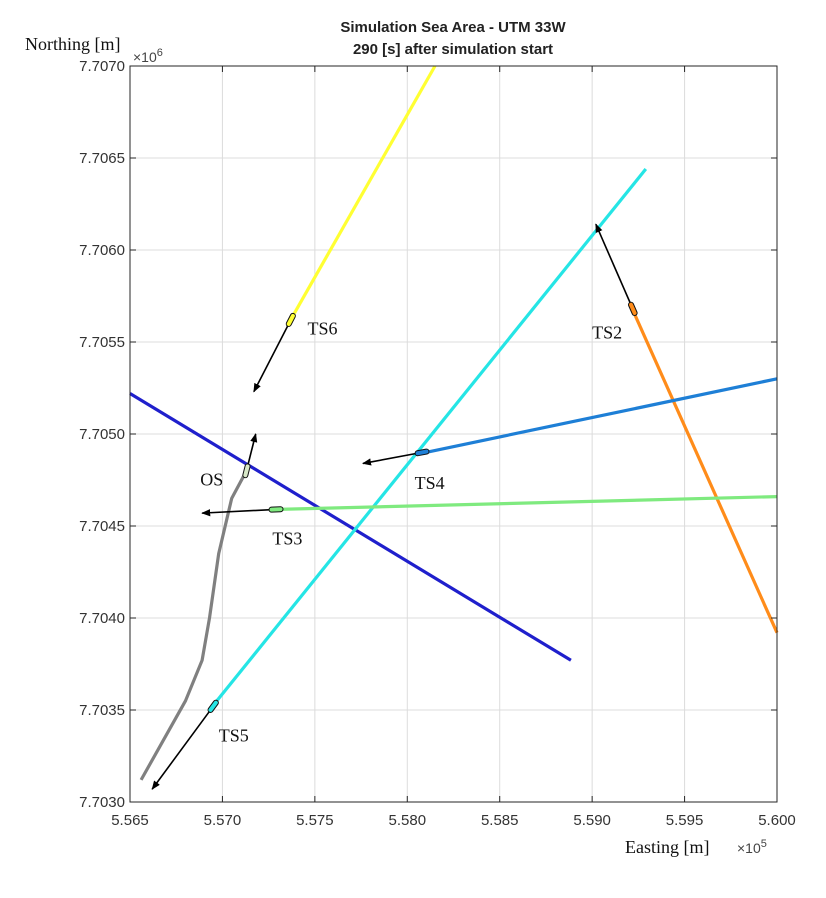  What do you see at coordinates (102, 434) in the screenshot?
I see `y-tick-label: 7.7050` at bounding box center [102, 434].